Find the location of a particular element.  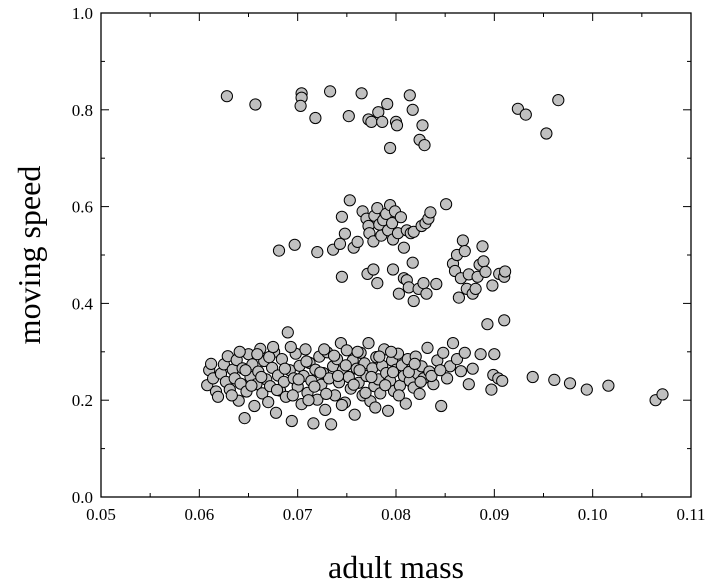

x-tick-label: 0.09 is located at coordinates (494, 514).